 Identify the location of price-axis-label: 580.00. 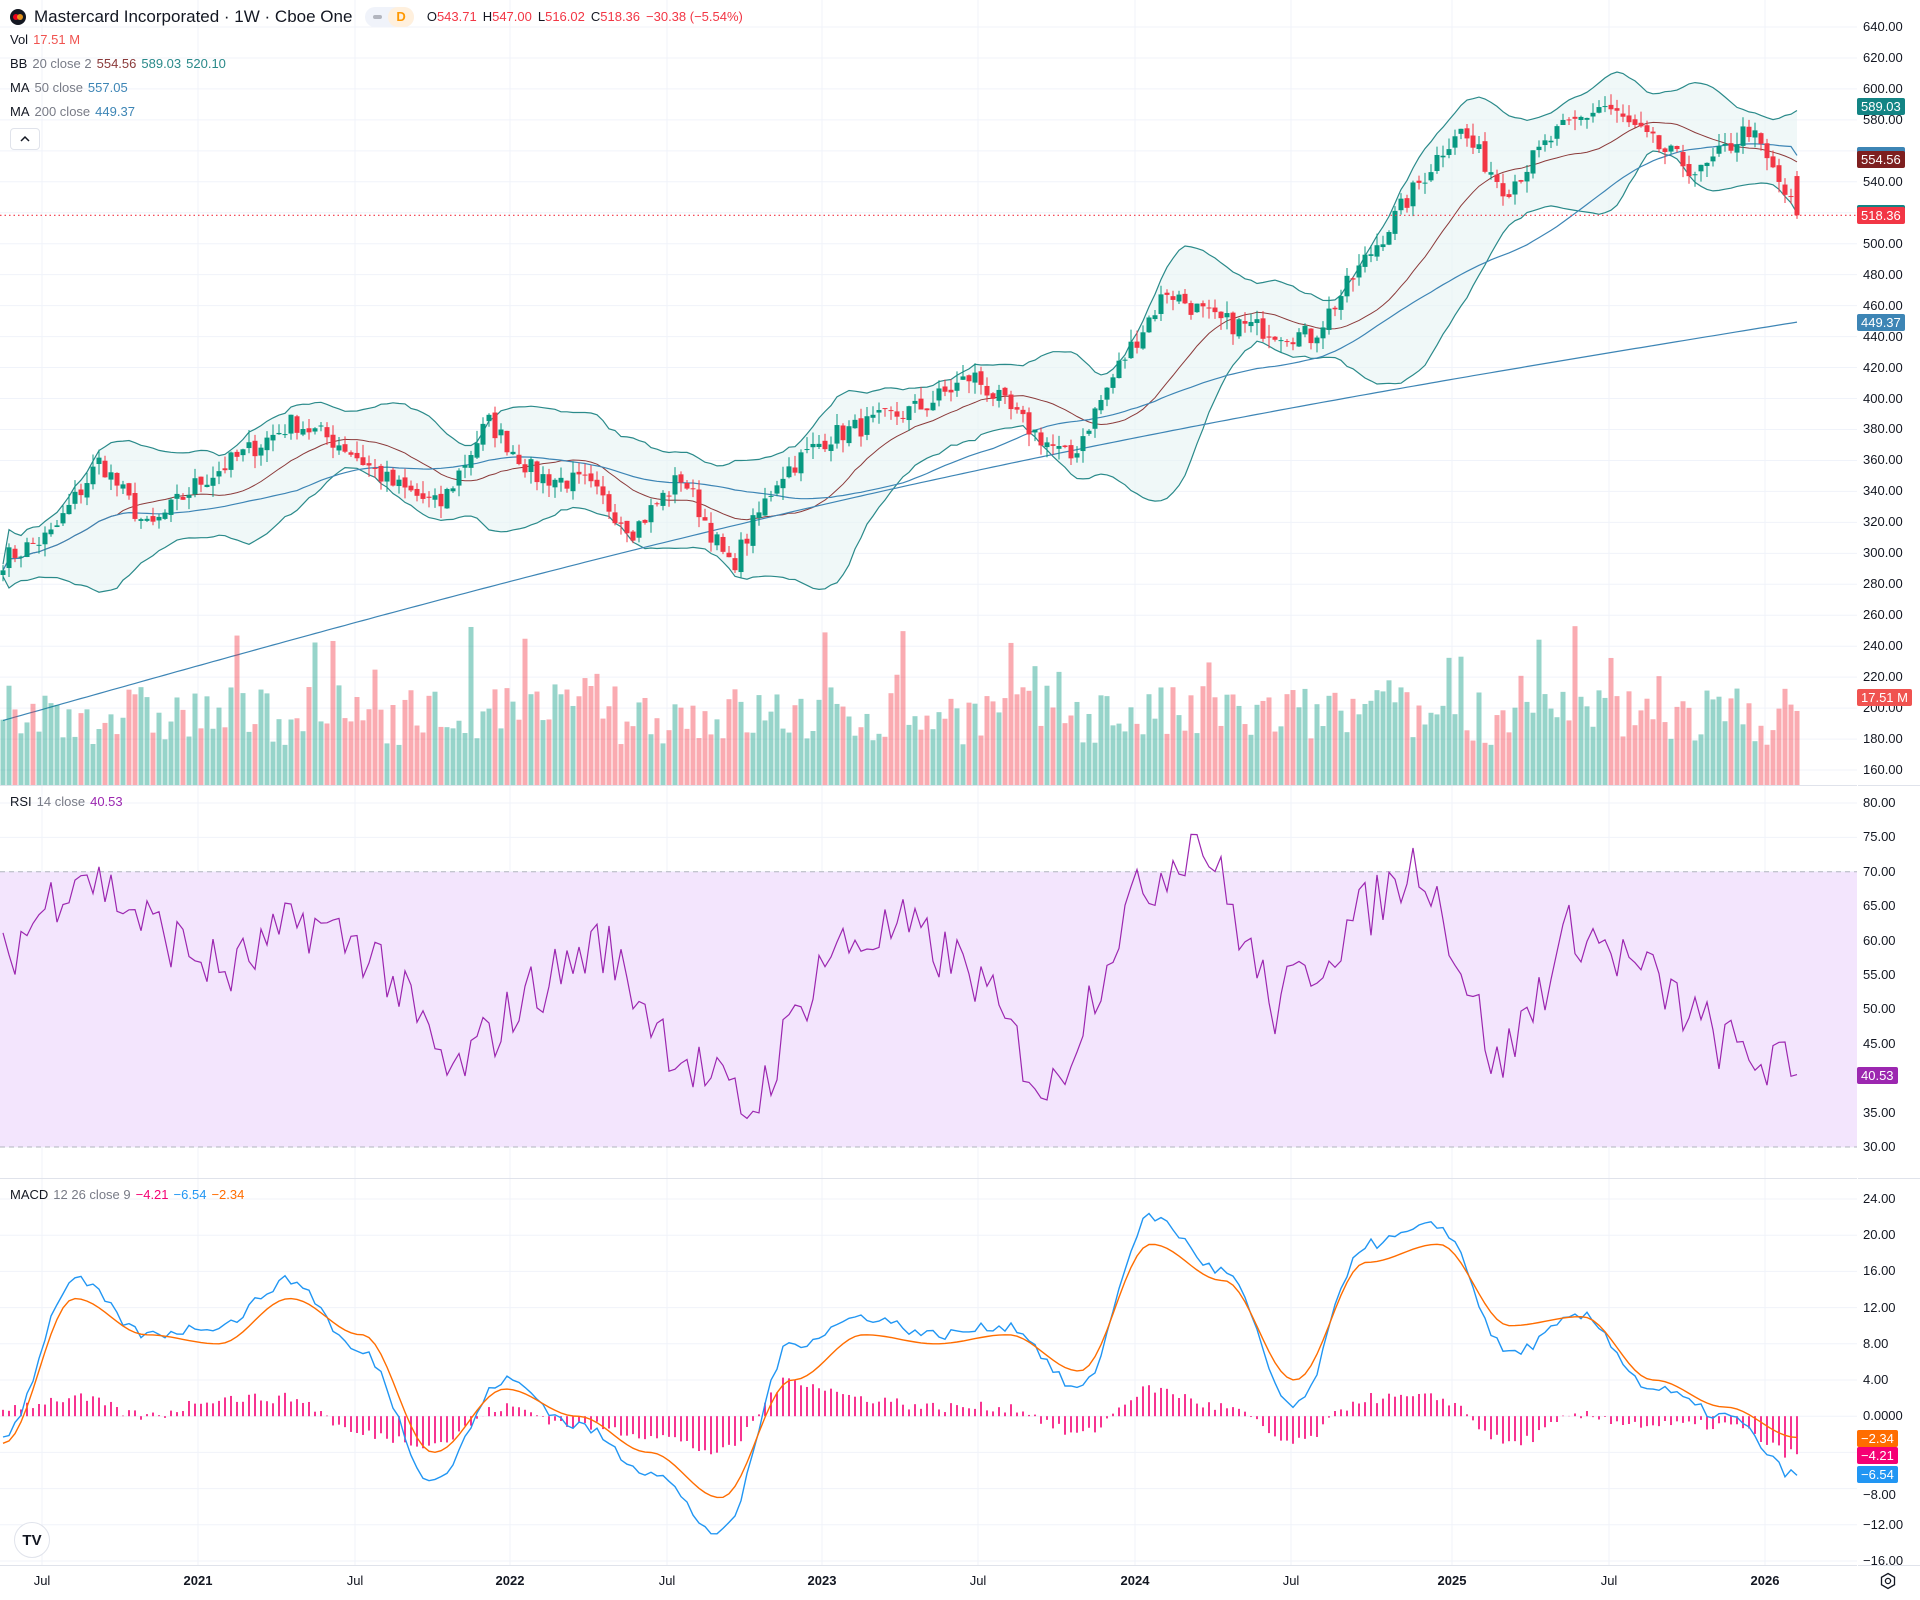
(1883, 119).